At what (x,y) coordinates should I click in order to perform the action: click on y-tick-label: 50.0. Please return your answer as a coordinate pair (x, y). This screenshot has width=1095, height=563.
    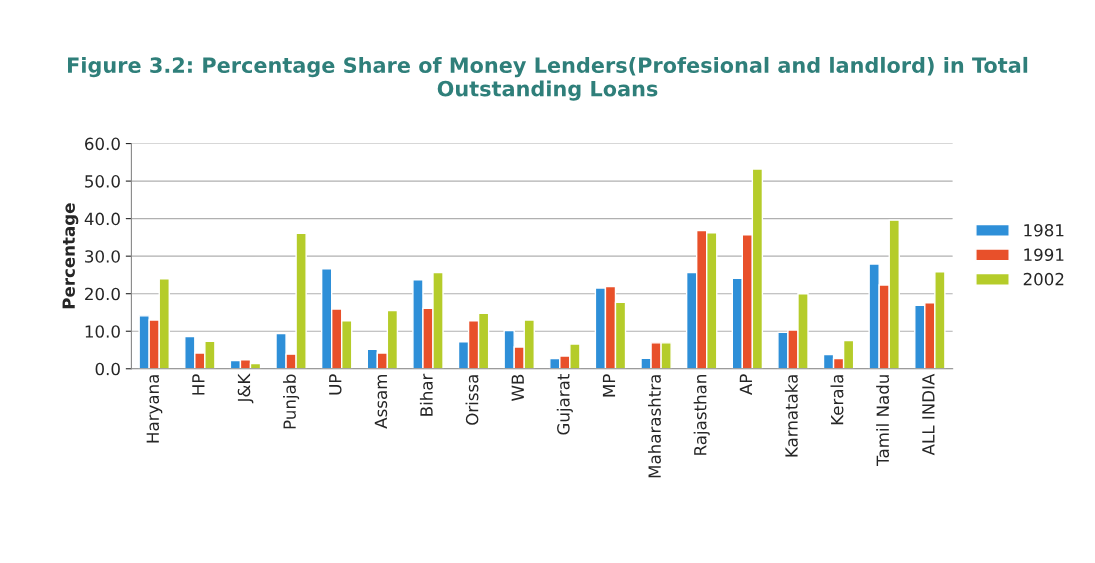
    Looking at the image, I should click on (102, 181).